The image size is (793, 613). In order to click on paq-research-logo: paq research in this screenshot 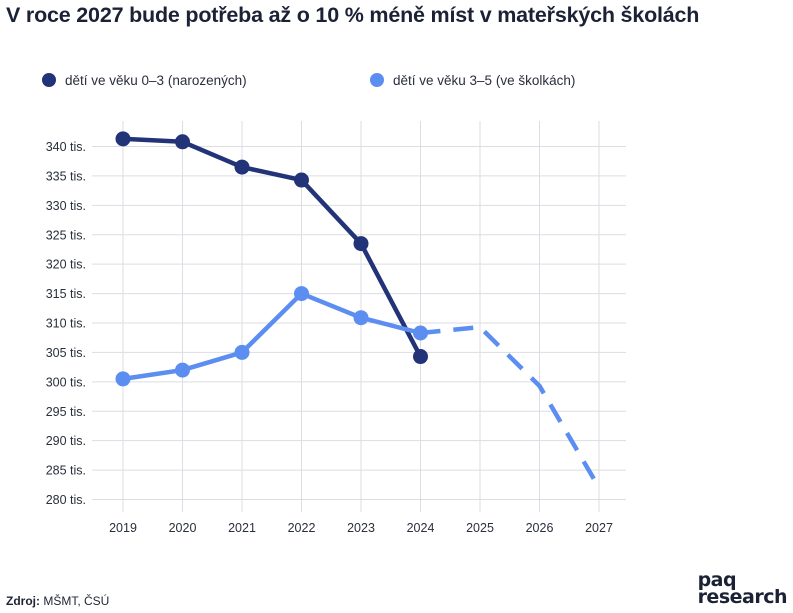, I will do `click(742, 588)`.